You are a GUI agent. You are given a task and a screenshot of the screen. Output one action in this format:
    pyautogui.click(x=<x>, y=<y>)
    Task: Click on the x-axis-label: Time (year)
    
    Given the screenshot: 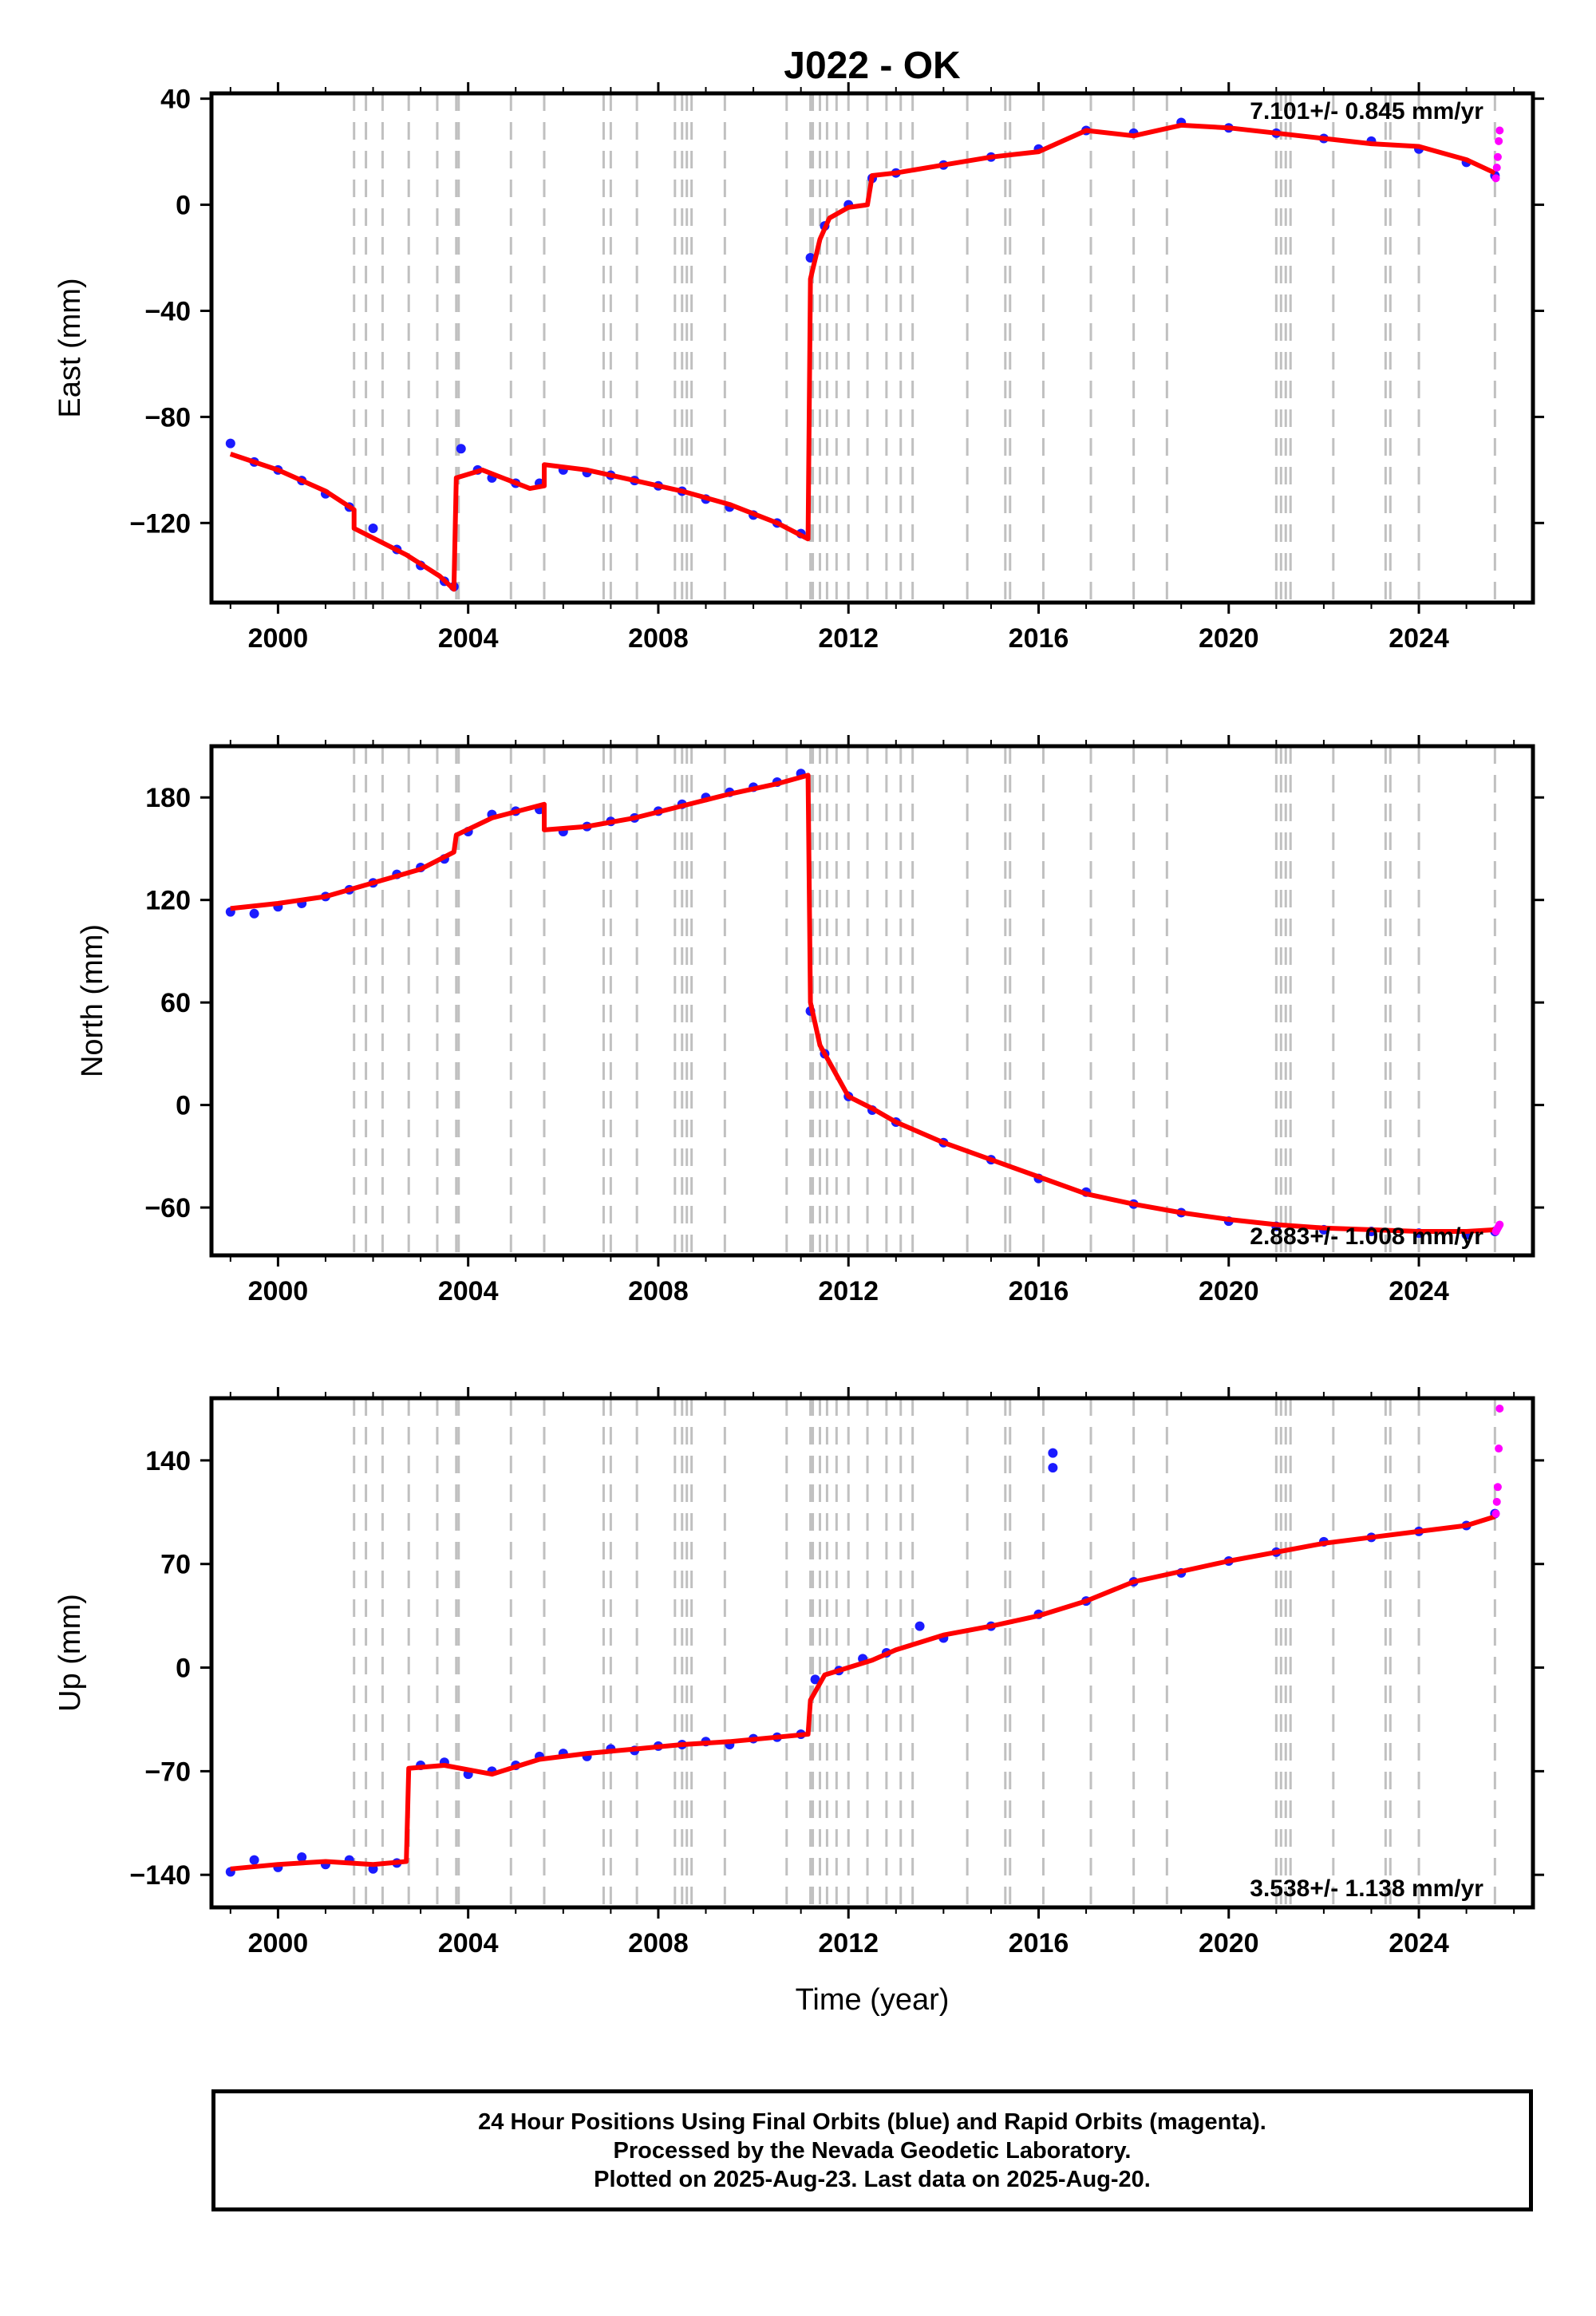 What is the action you would take?
    pyautogui.click(x=873, y=2000)
    